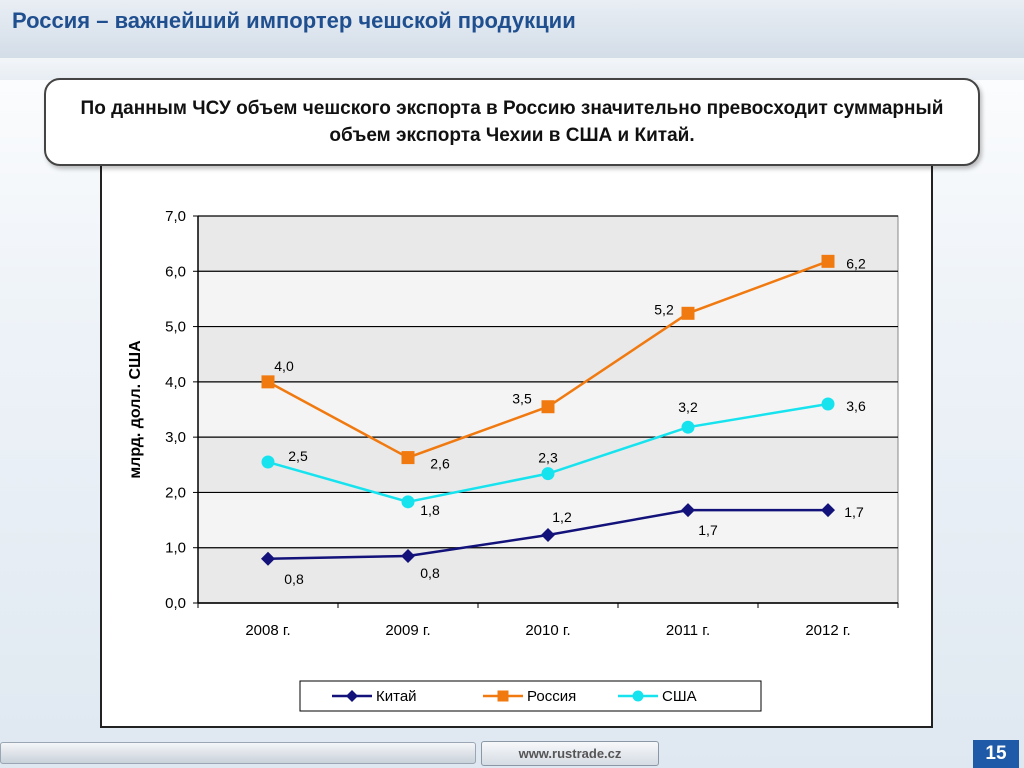 Image resolution: width=1024 pixels, height=768 pixels. I want to click on data-label: 1,8, so click(430, 510).